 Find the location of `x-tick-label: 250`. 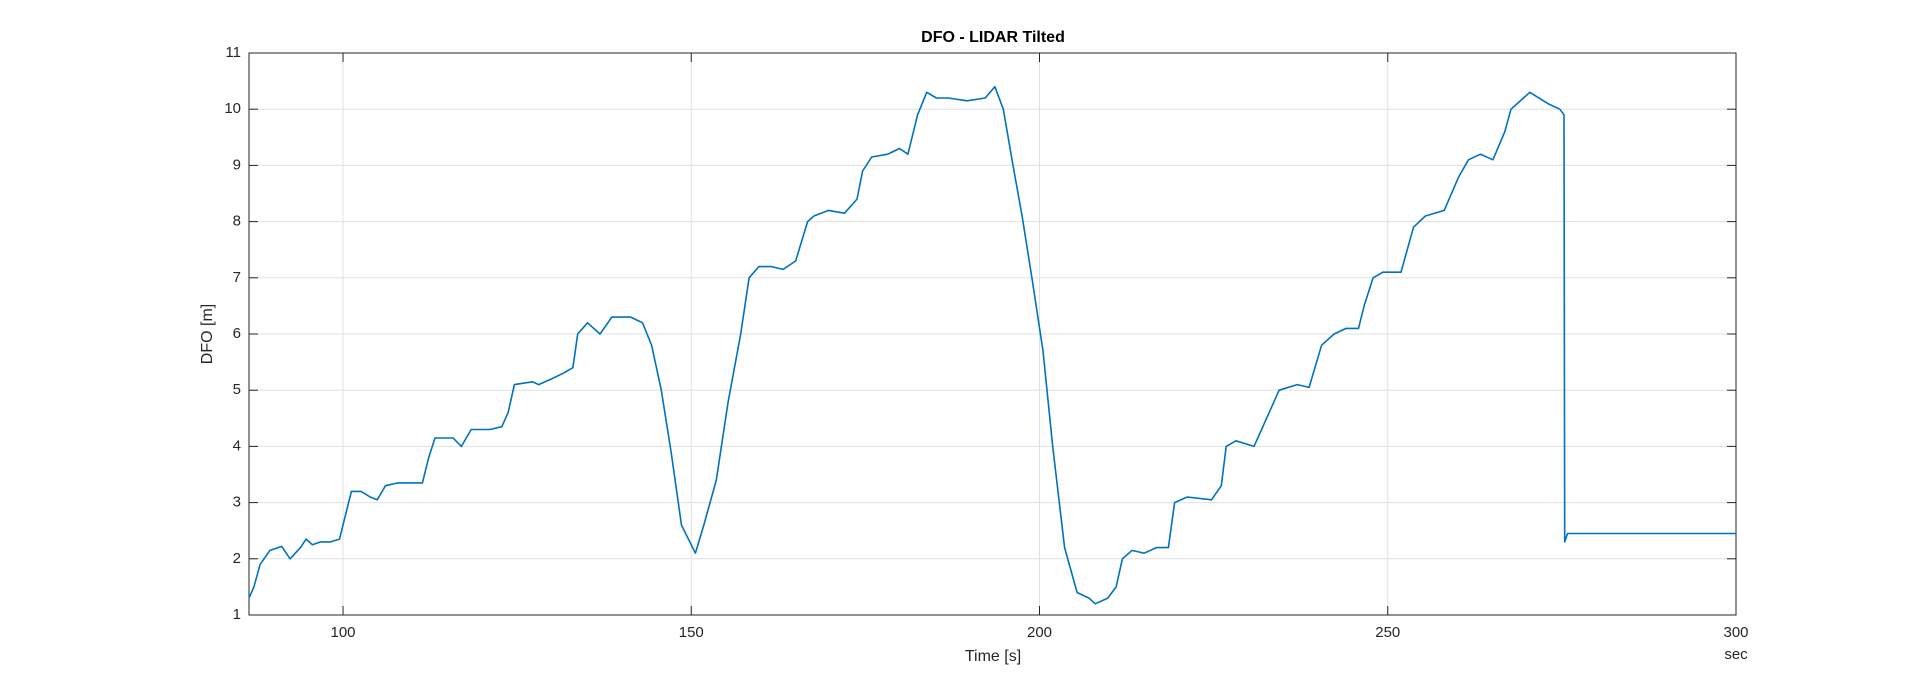

x-tick-label: 250 is located at coordinates (1387, 632).